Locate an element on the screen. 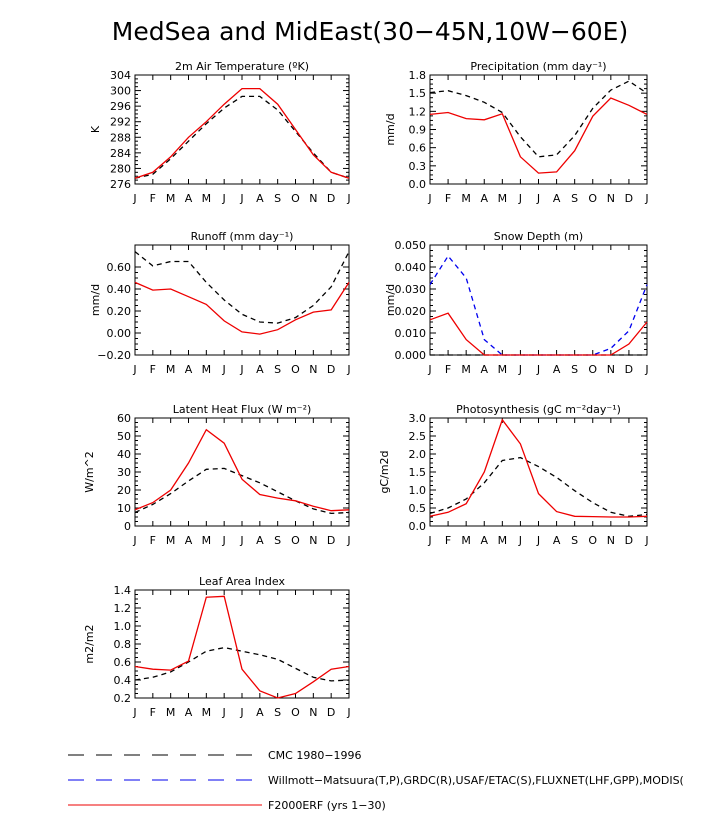 This screenshot has height=813, width=722. y-tick-label: 0.040 is located at coordinates (411, 267).